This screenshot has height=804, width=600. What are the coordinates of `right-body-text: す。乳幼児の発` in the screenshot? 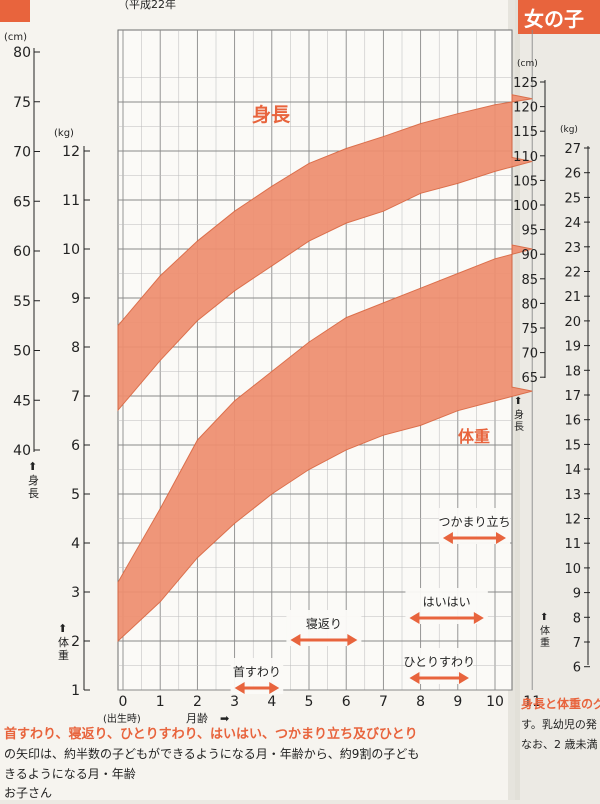 It's located at (559, 724).